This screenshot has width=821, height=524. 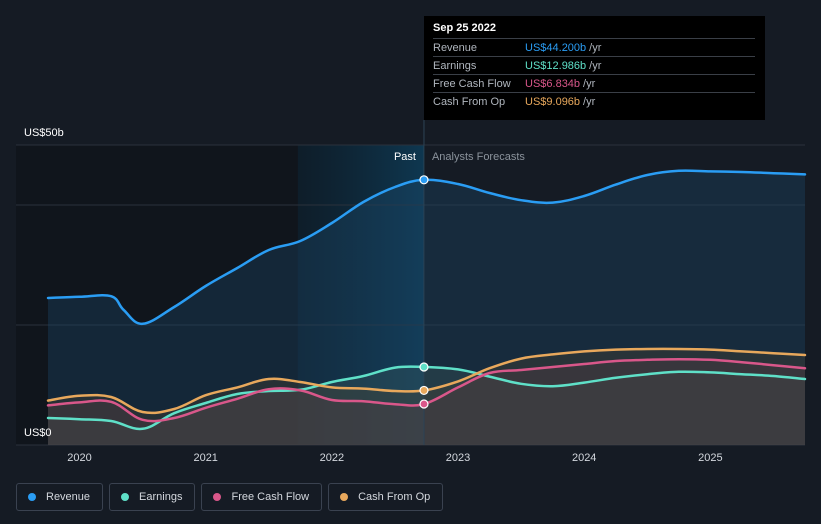 What do you see at coordinates (405, 157) in the screenshot?
I see `past-label: Past` at bounding box center [405, 157].